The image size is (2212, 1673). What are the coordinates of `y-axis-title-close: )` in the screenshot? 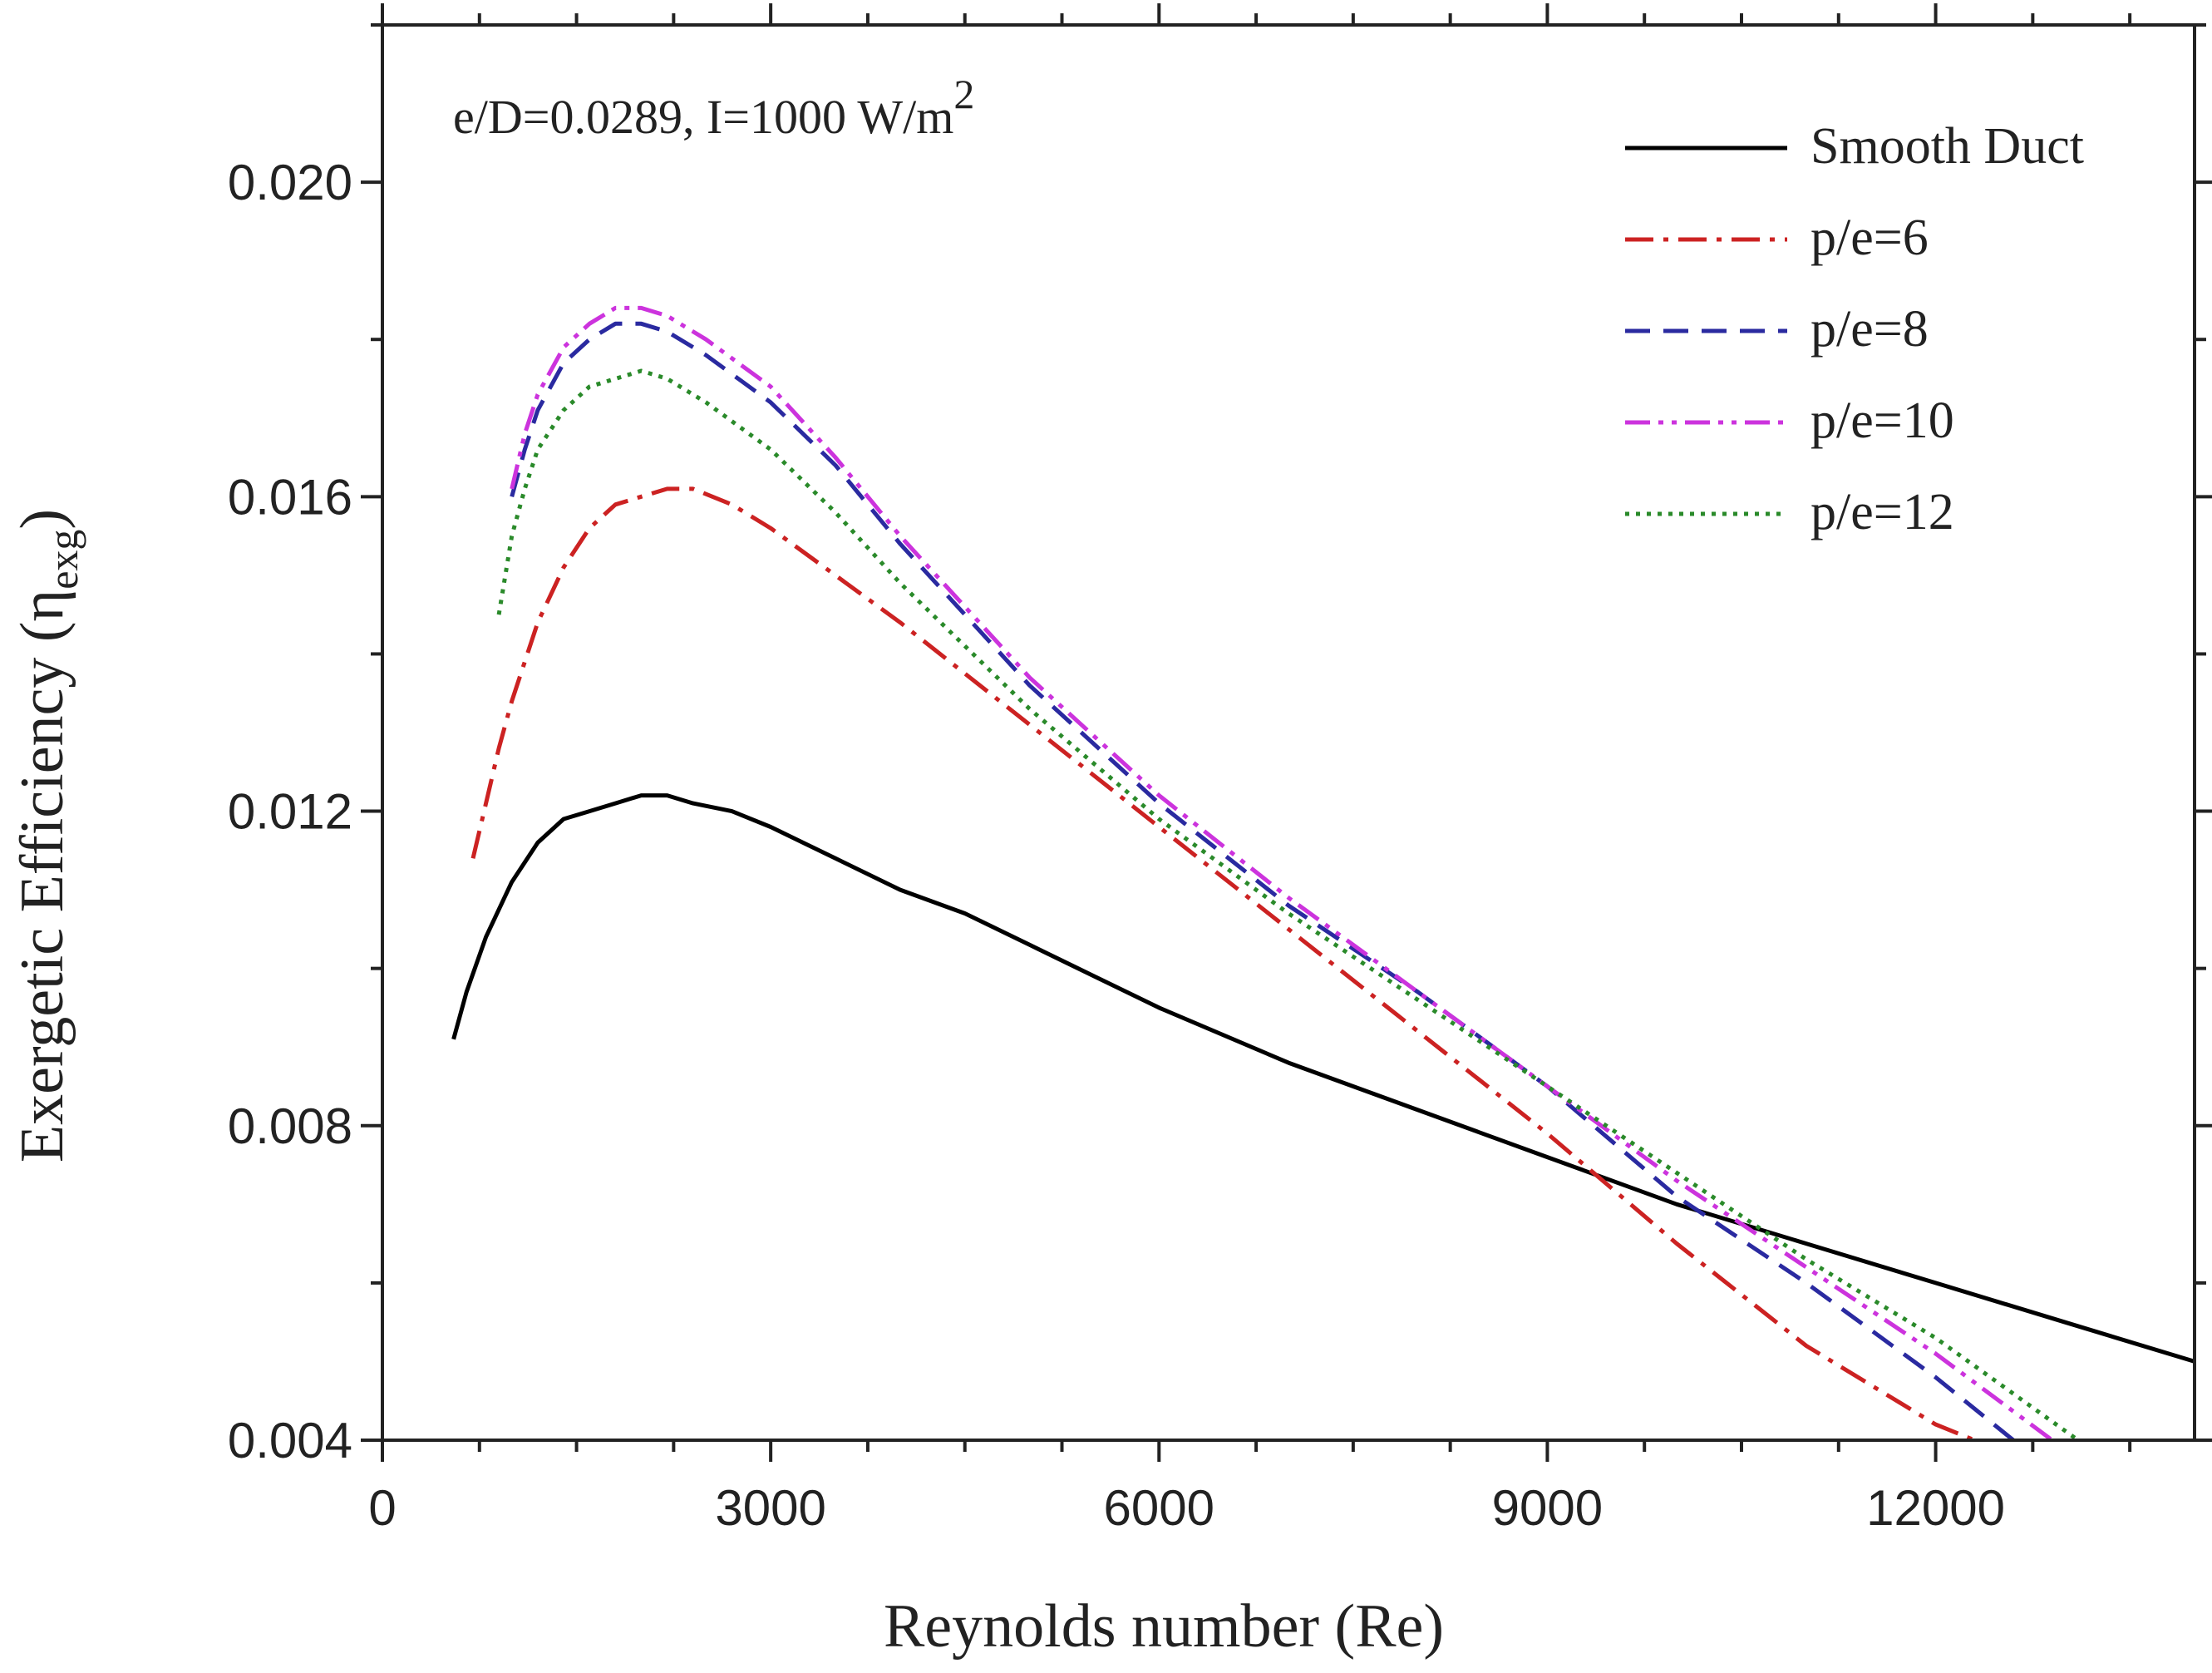 It's located at (42, 519).